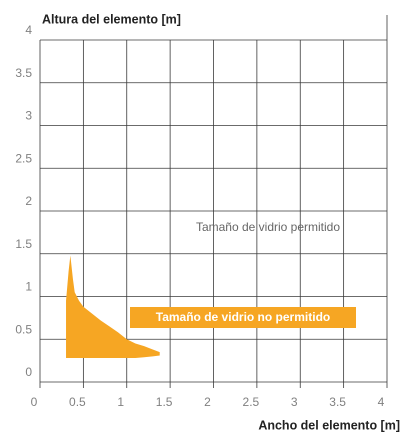  I want to click on y-tick-label: 2, so click(28, 201).